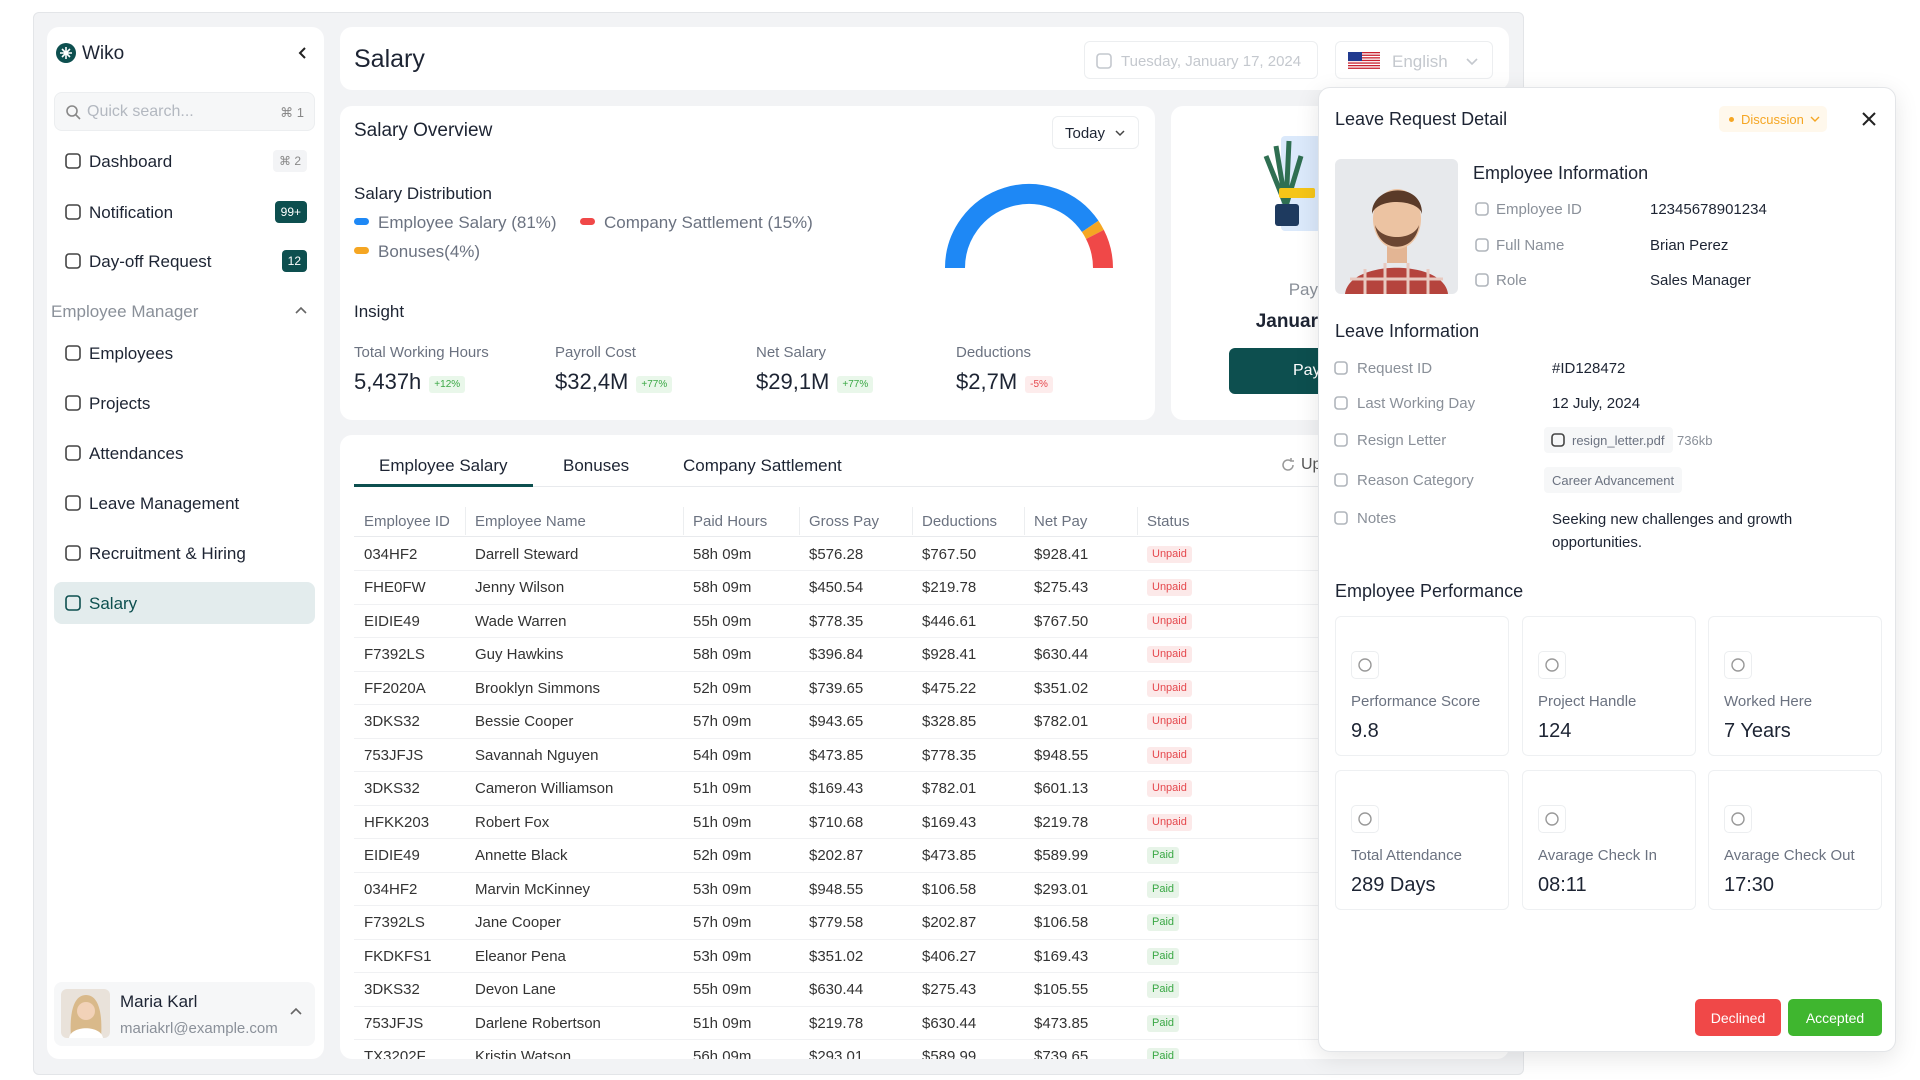  What do you see at coordinates (392, 722) in the screenshot?
I see `table-cell: 3DKS32` at bounding box center [392, 722].